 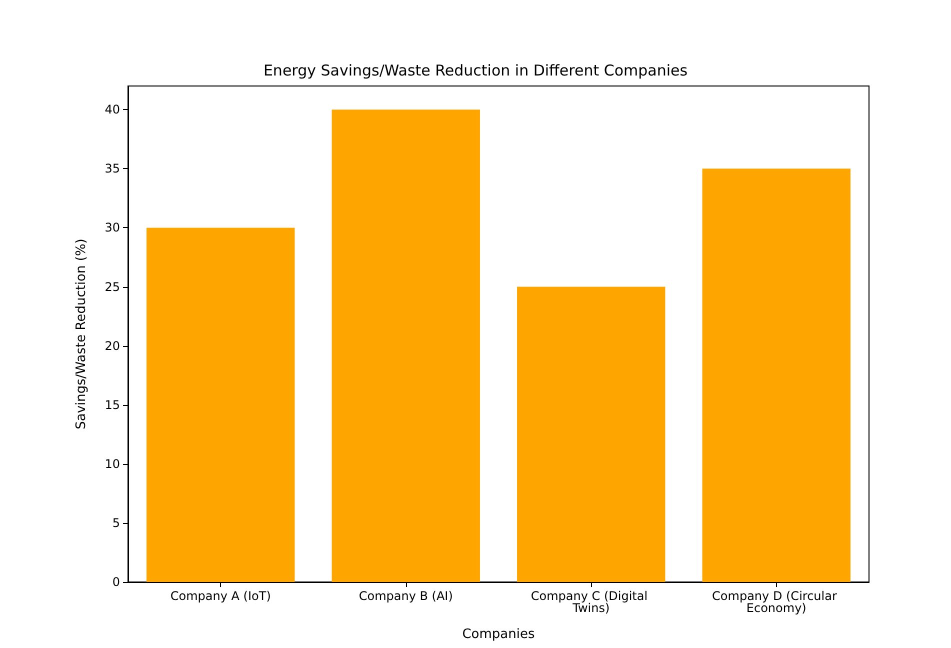 I want to click on y-tick-label: 0, so click(x=116, y=582).